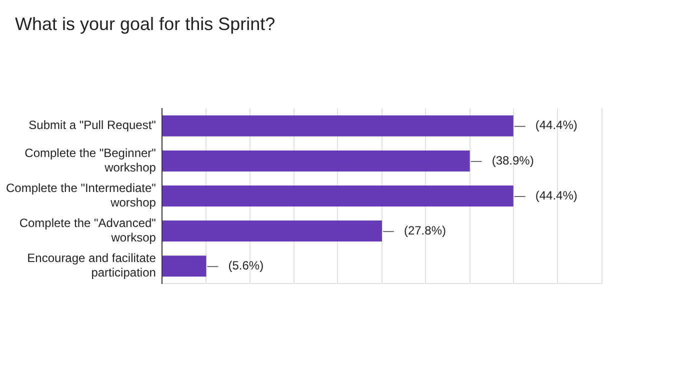 The image size is (678, 368). Describe the element at coordinates (513, 160) in the screenshot. I see `data-label: (38.9%)` at that location.